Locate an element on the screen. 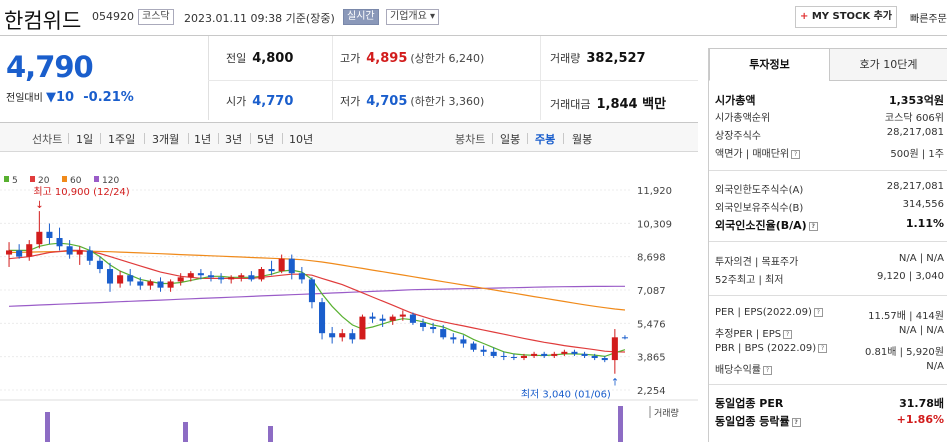 This screenshot has width=947, height=442. info-row-label: 외국인소진율(B/A)? is located at coordinates (766, 225).